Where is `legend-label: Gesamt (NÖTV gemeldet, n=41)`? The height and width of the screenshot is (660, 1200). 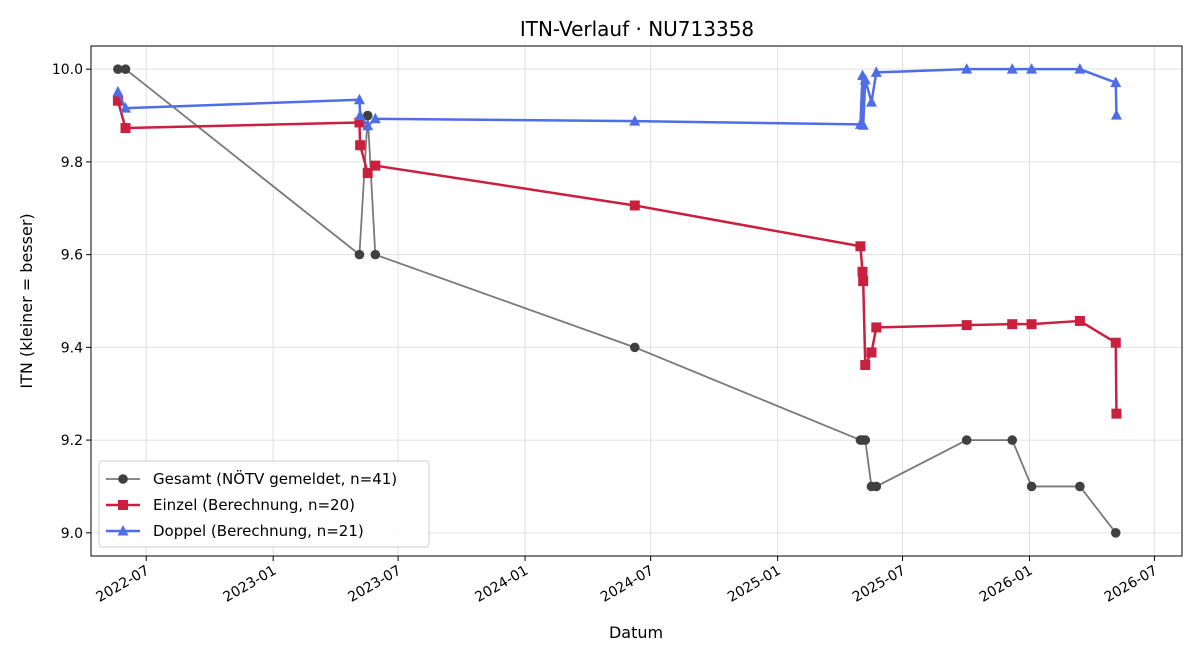 legend-label: Gesamt (NÖTV gemeldet, n=41) is located at coordinates (275, 478).